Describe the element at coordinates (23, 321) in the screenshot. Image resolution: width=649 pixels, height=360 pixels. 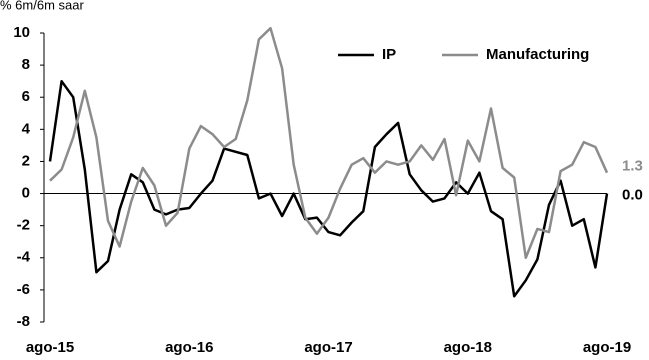
I see `y-tick-label: -8` at that location.